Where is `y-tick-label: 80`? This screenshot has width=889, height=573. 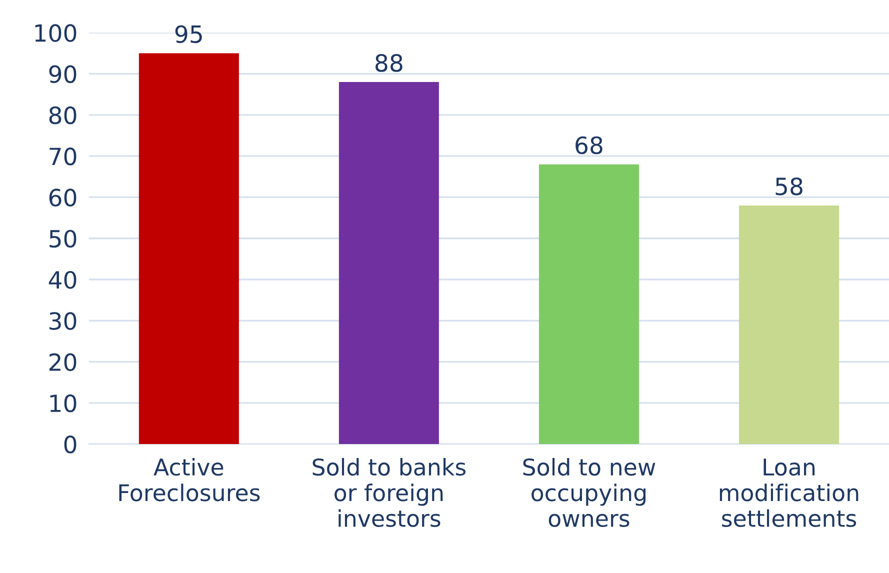
y-tick-label: 80 is located at coordinates (62, 115).